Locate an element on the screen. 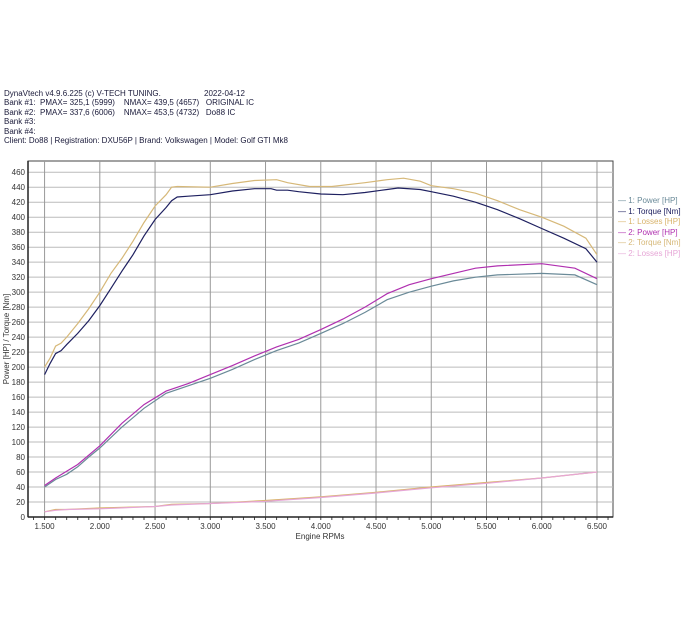 Image resolution: width=700 pixels, height=630 pixels. y-tick-label: 320 is located at coordinates (19, 277).